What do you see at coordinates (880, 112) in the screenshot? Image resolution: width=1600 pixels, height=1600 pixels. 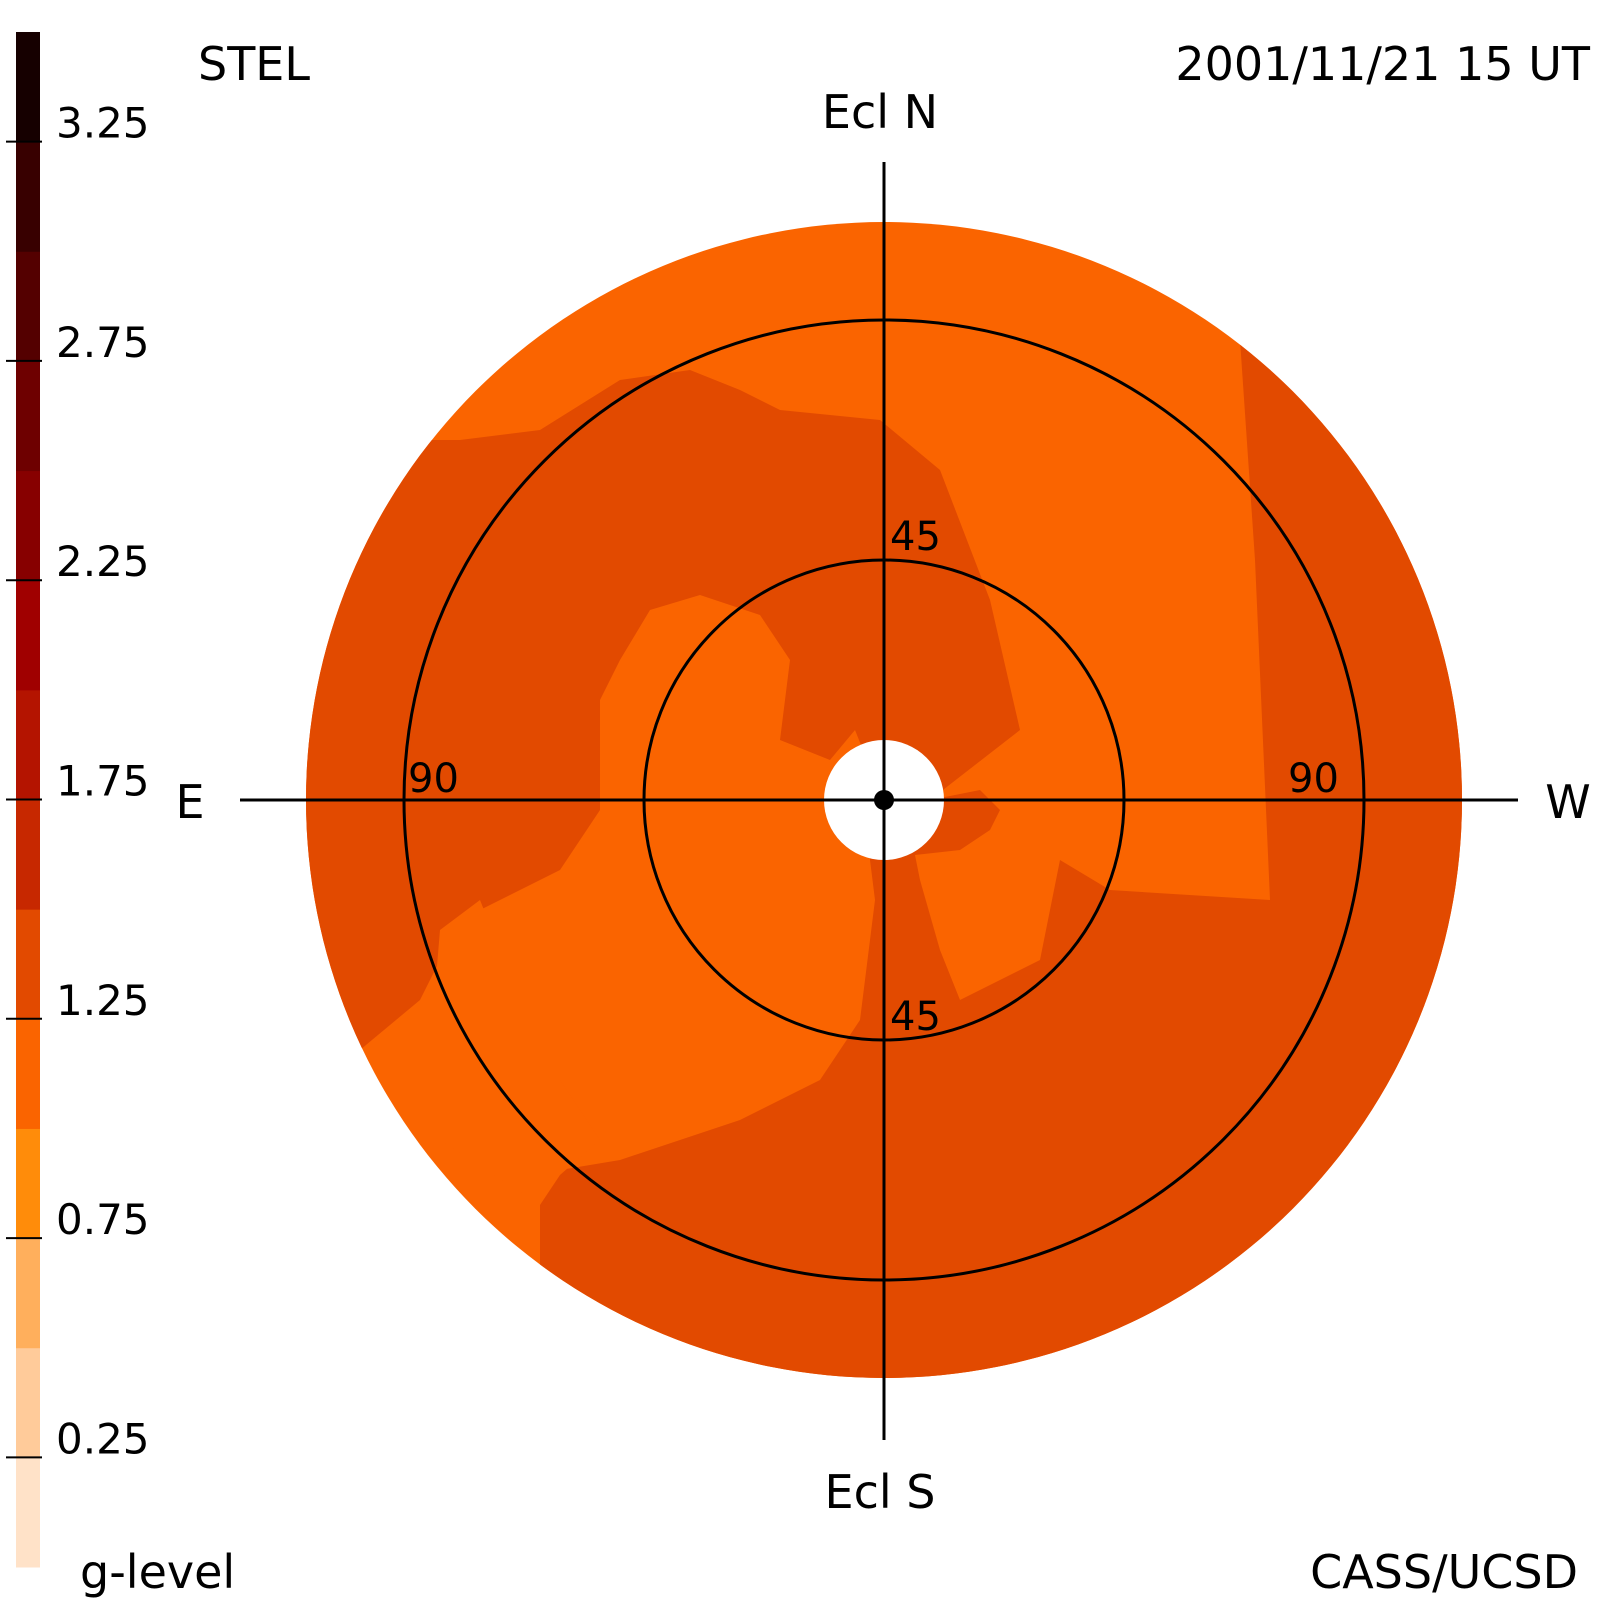 I see `direction-north-label: Ecl N` at bounding box center [880, 112].